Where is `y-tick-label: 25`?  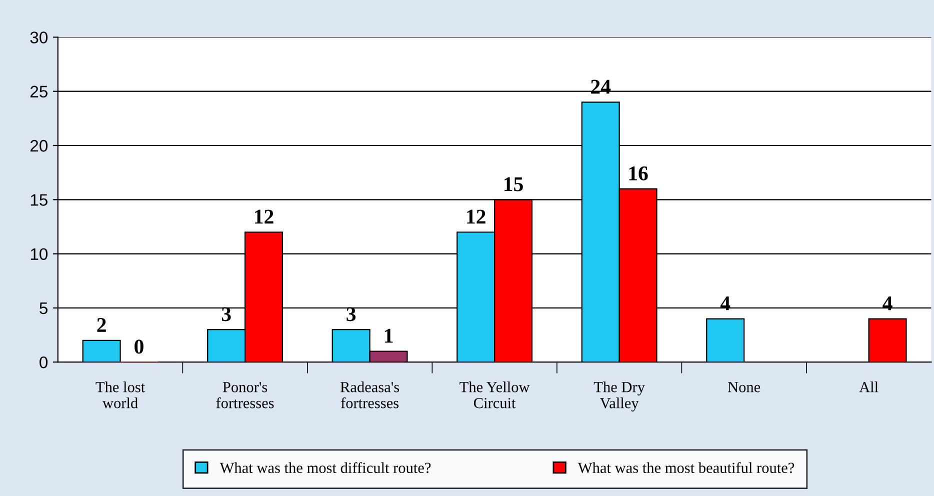
y-tick-label: 25 is located at coordinates (39, 92).